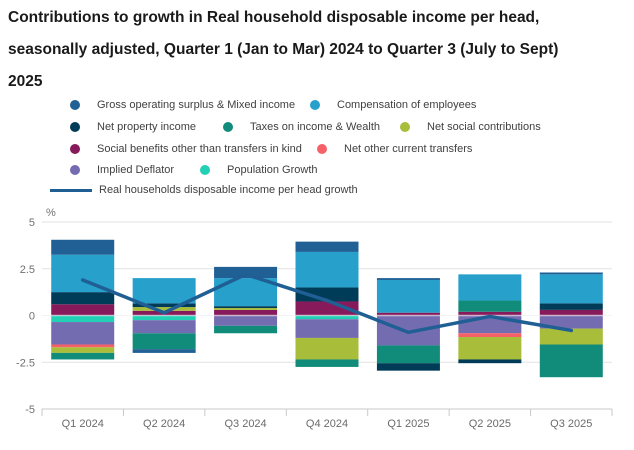 The width and height of the screenshot is (634, 450). What do you see at coordinates (245, 424) in the screenshot?
I see `x-tick-label: Q3 2024` at bounding box center [245, 424].